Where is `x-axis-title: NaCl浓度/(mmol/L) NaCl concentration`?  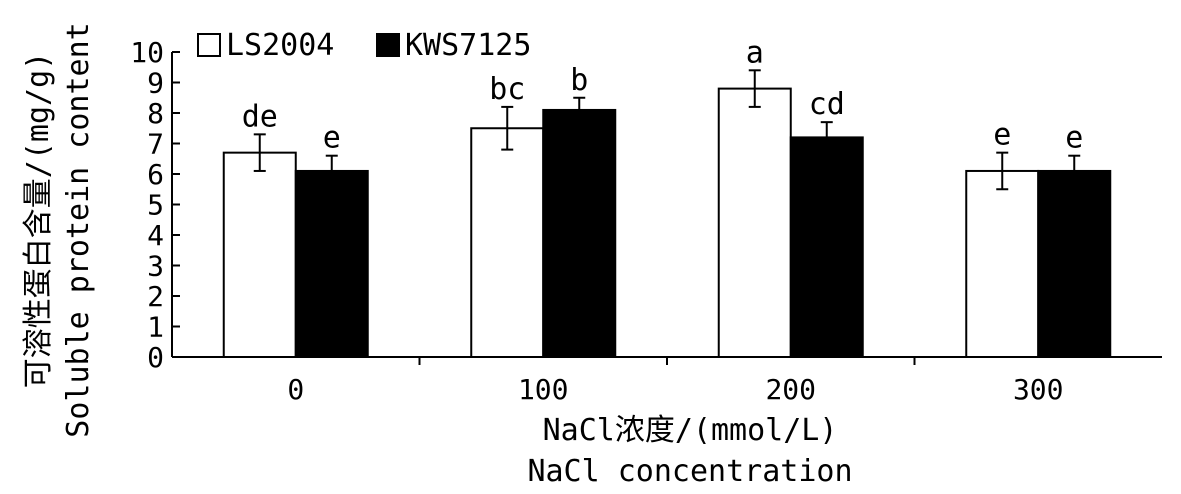
x-axis-title: NaCl浓度/(mmol/L) NaCl concentration is located at coordinates (689, 451).